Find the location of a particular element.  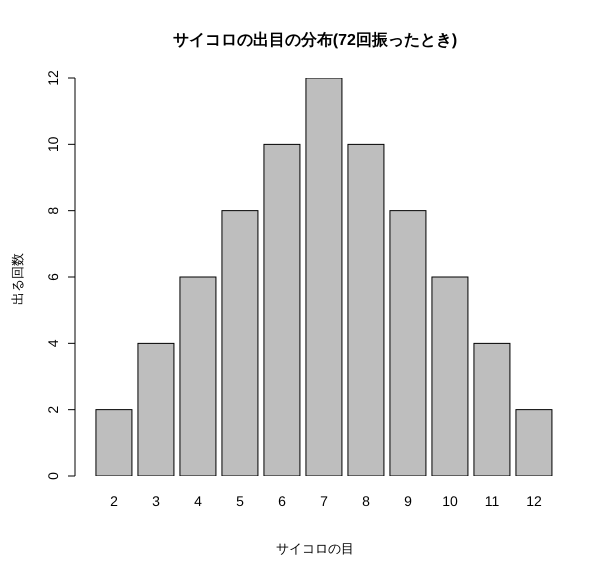

x-tick-label: 11 is located at coordinates (492, 500).